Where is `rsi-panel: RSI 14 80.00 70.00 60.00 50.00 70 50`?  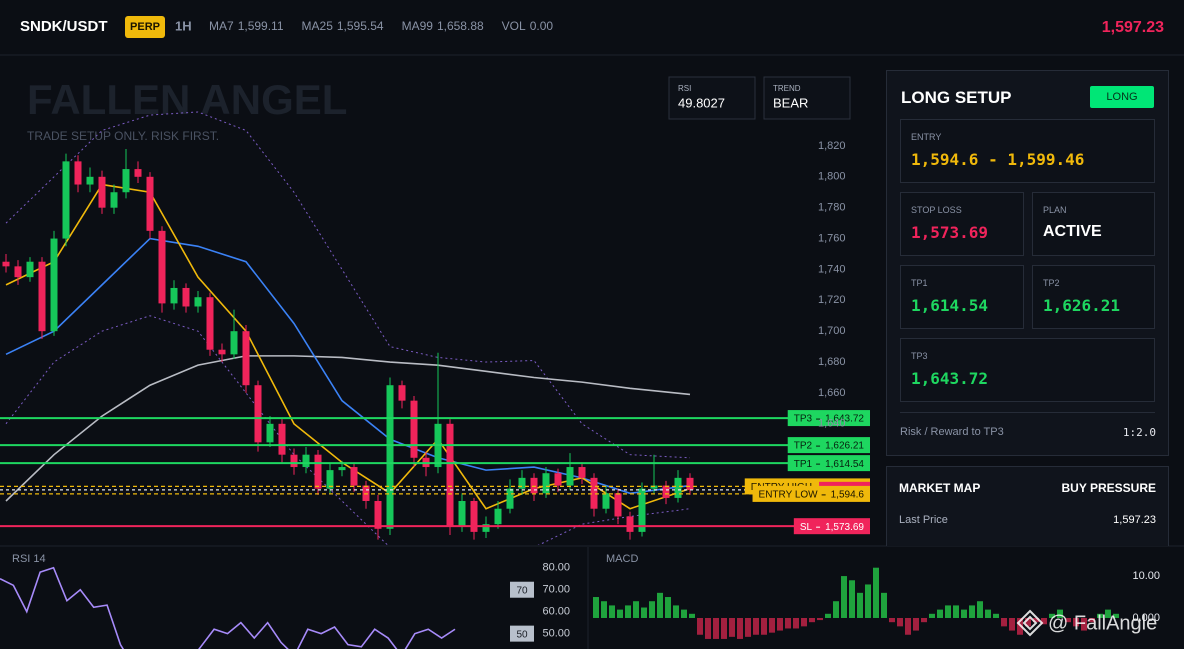
rsi-panel: RSI 14 80.00 70.00 60.00 50.00 70 50 is located at coordinates (285, 601).